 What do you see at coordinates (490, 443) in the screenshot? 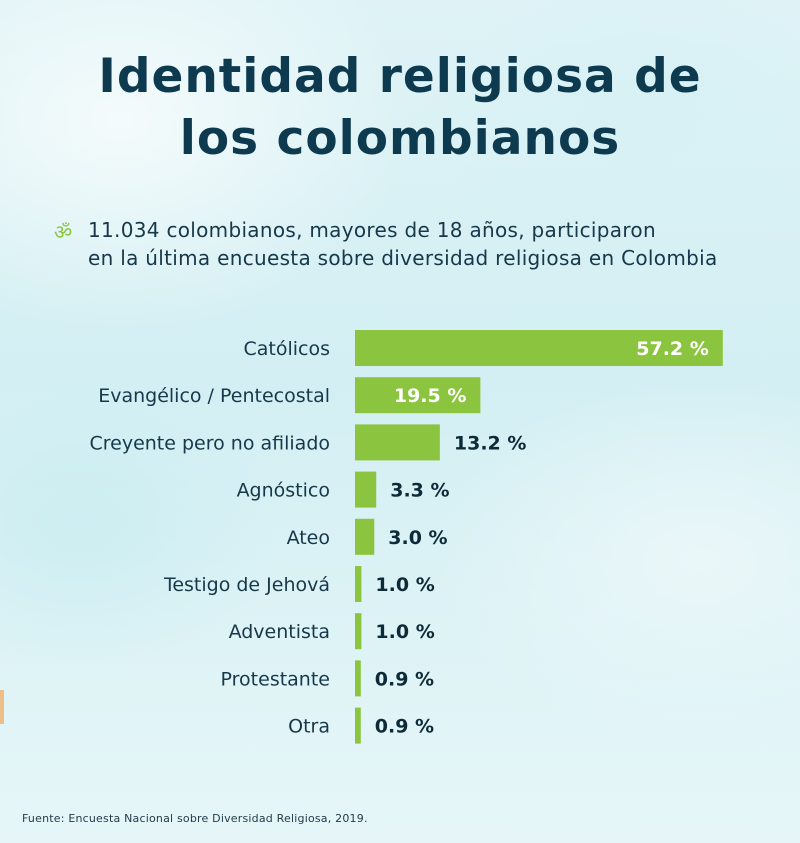
I see `value-label: 13.2 %` at bounding box center [490, 443].